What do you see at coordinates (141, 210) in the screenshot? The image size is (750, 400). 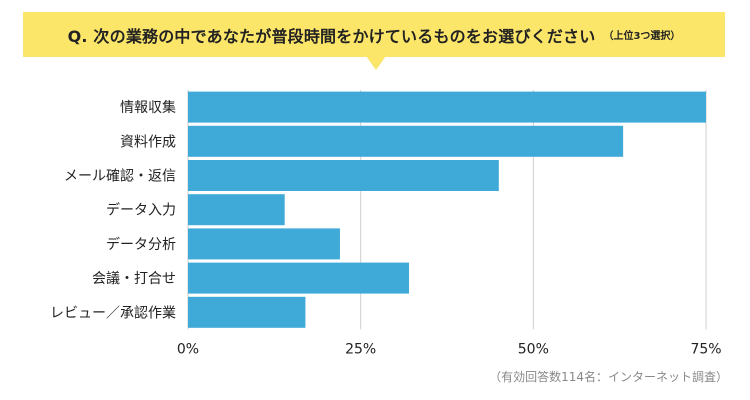 I see `category-label-3: データ入力` at bounding box center [141, 210].